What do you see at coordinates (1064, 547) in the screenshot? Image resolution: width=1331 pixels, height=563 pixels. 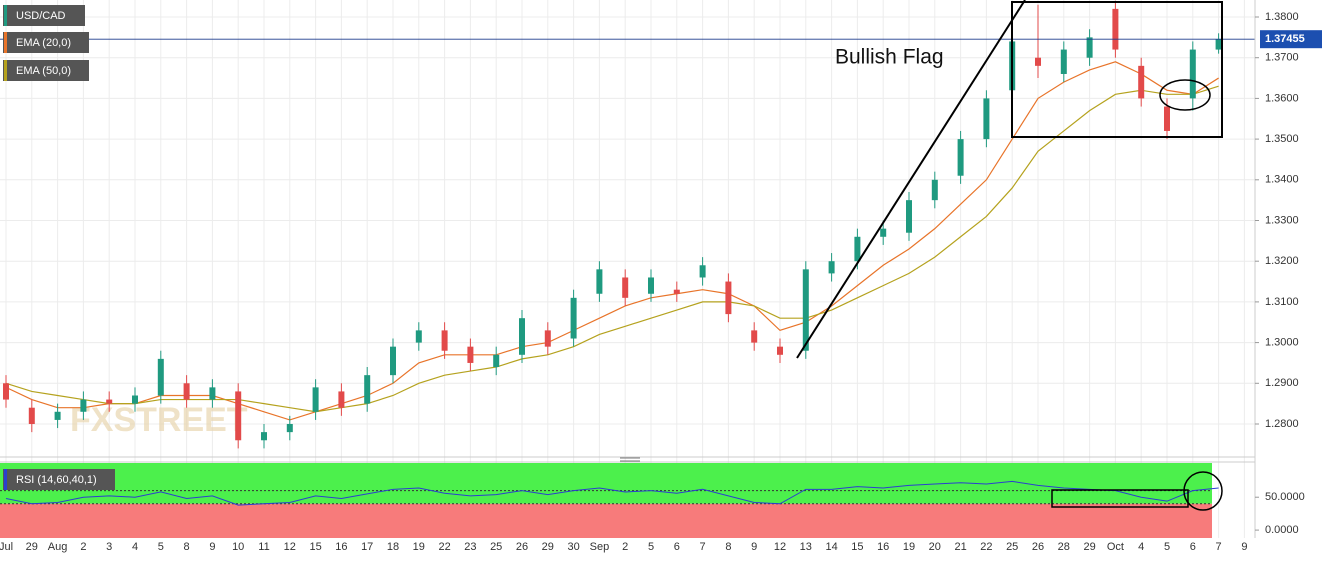 I see `x-tick-label: 28` at bounding box center [1064, 547].